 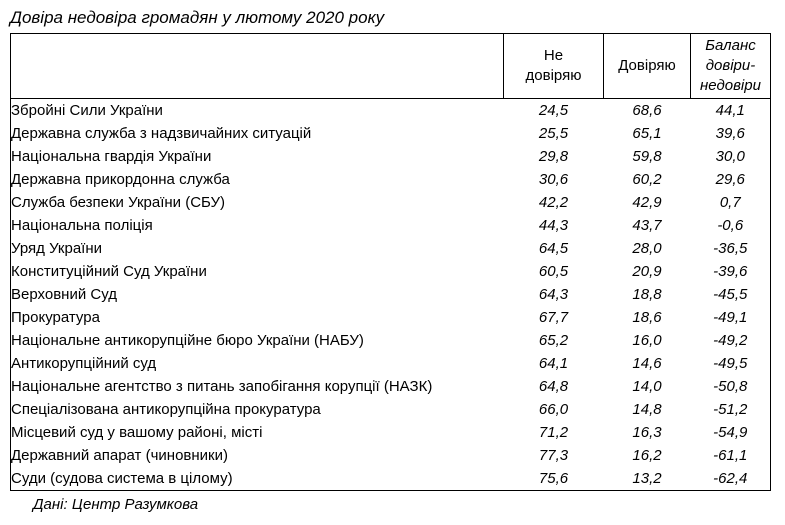 I want to click on balance-value: 30,0, so click(x=730, y=156).